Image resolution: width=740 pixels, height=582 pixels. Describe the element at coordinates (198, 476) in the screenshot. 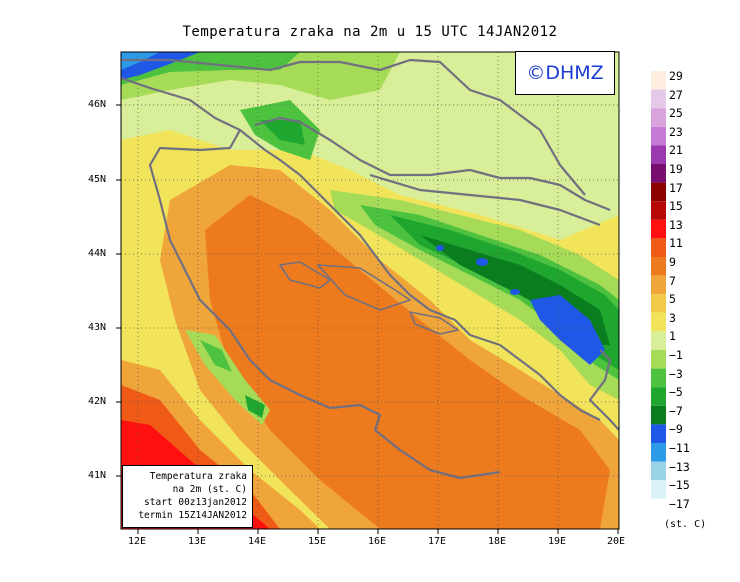

I see `info-line-1: Temperatura zraka` at that location.